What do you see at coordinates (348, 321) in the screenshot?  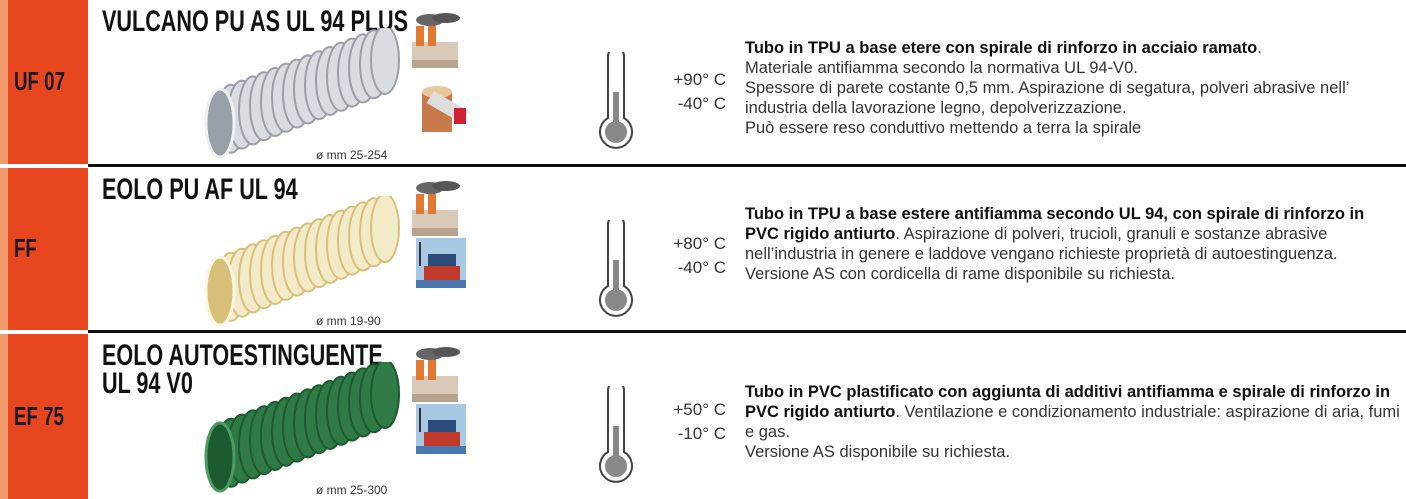 I see `diameter: ø mm 19-90` at bounding box center [348, 321].